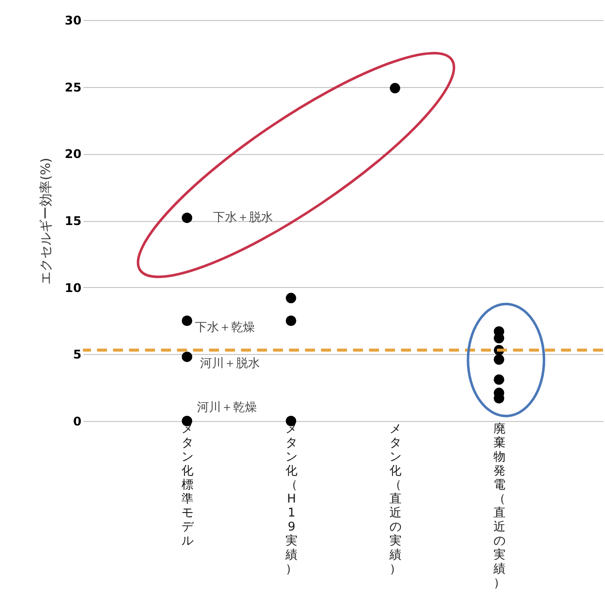 The image size is (605, 611). I want to click on y-tick-label: 20, so click(73, 154).